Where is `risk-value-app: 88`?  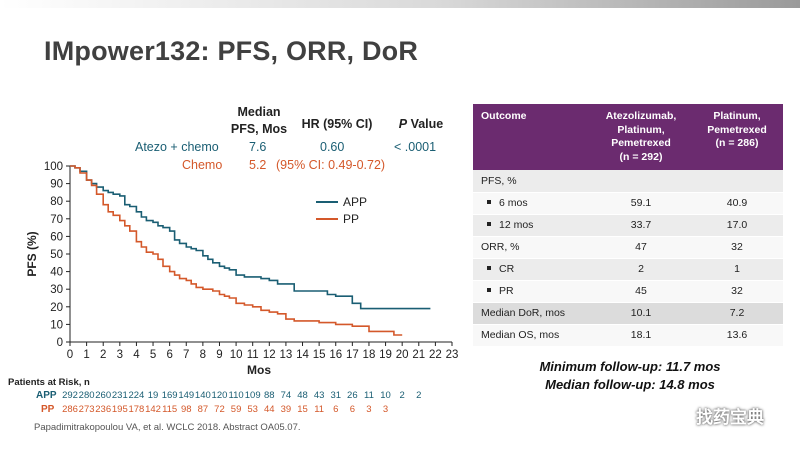
risk-value-app: 88 is located at coordinates (269, 395).